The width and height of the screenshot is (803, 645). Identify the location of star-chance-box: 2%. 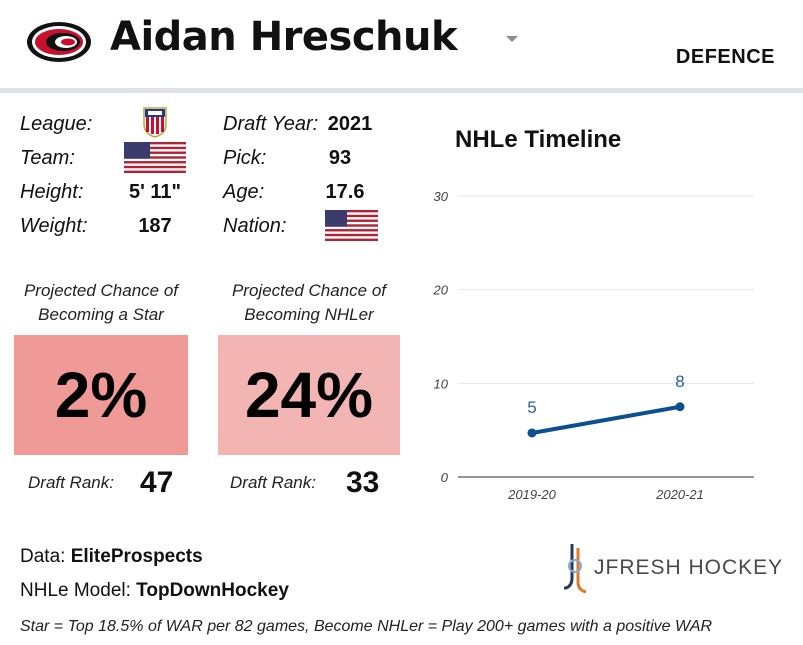
(101, 395).